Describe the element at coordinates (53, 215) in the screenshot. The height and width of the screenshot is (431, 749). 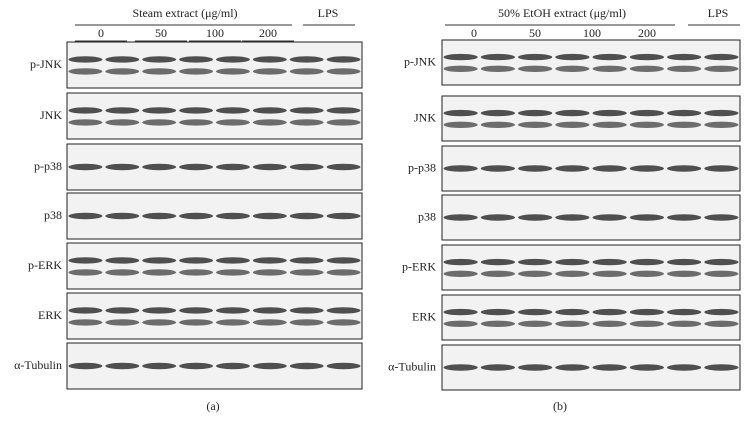
I see `row-label: p38` at that location.